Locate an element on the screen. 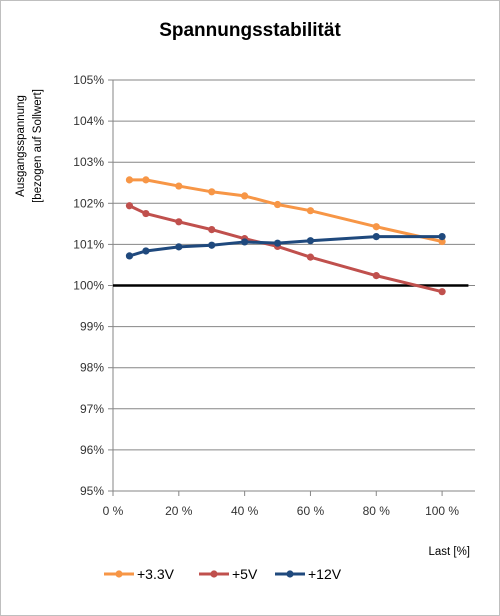  y-tick-label: 97% is located at coordinates (92, 409).